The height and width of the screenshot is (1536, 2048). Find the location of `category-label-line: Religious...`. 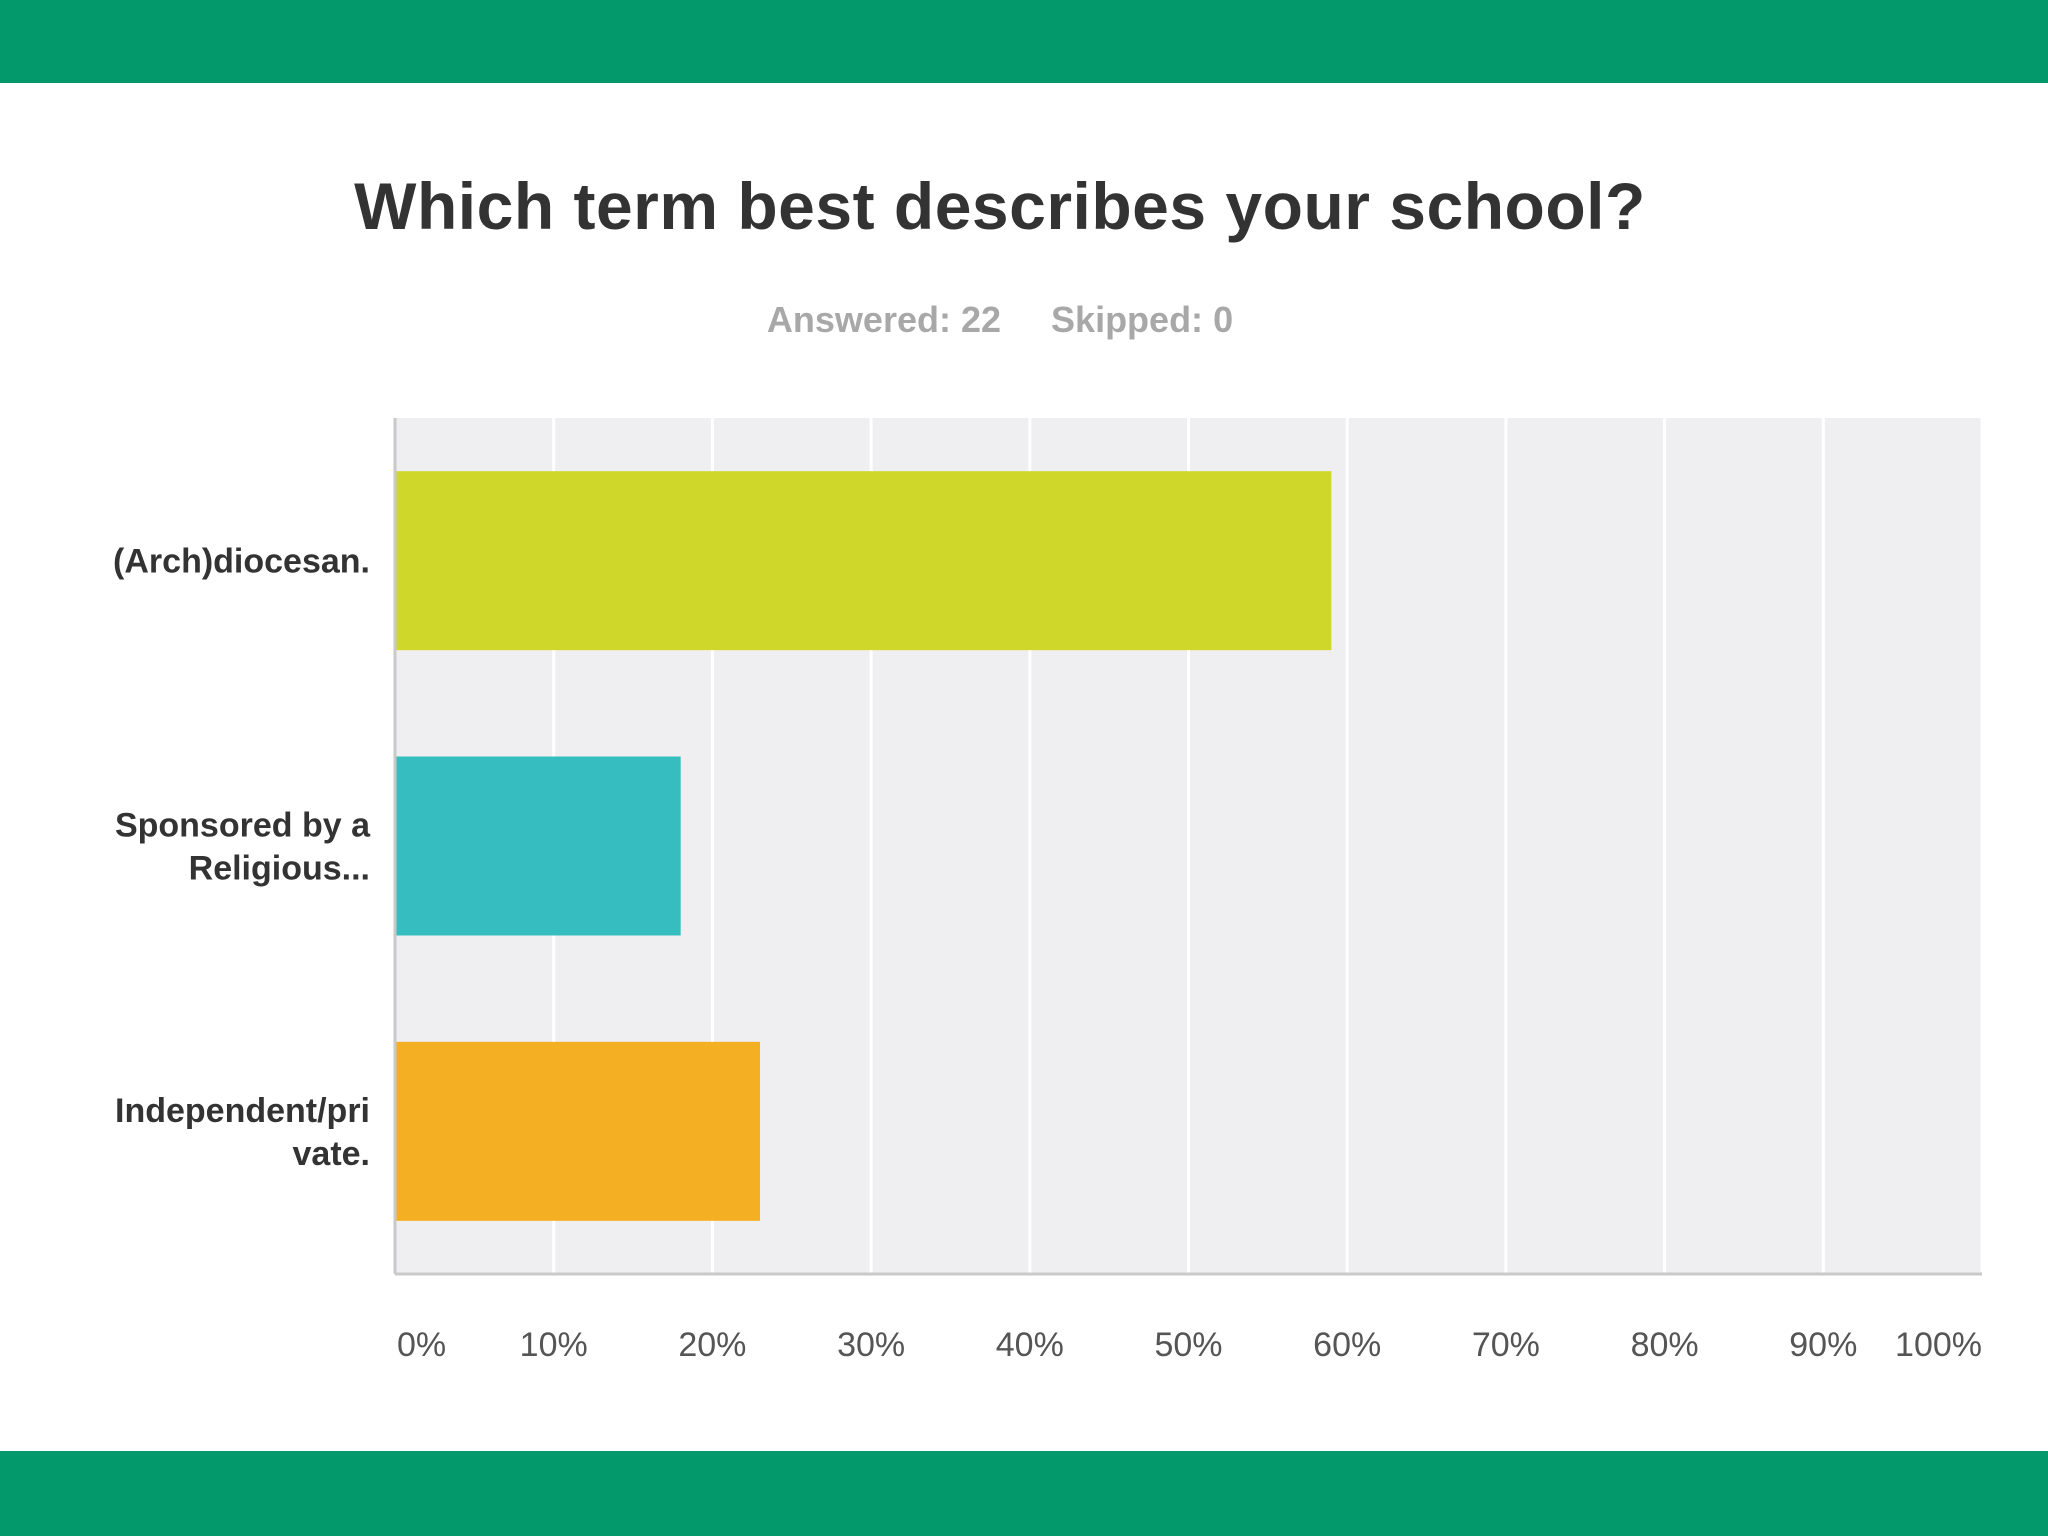

category-label-line: Religious... is located at coordinates (279, 869).